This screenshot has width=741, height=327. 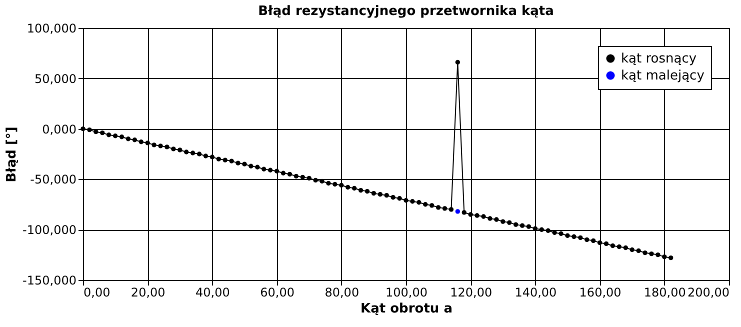 What do you see at coordinates (665, 293) in the screenshot?
I see `x-tick-label: 180,00` at bounding box center [665, 293].